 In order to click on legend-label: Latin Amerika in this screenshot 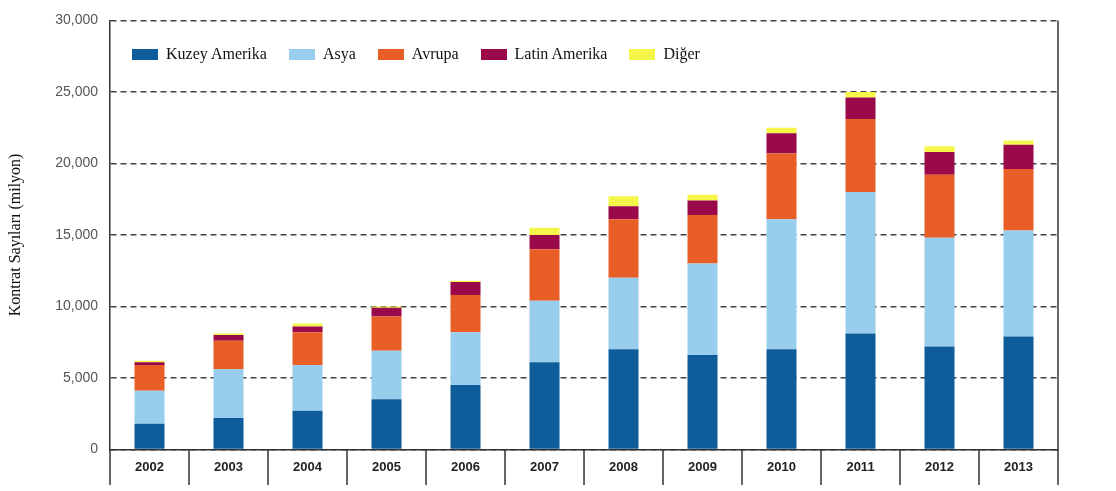, I will do `click(561, 54)`.